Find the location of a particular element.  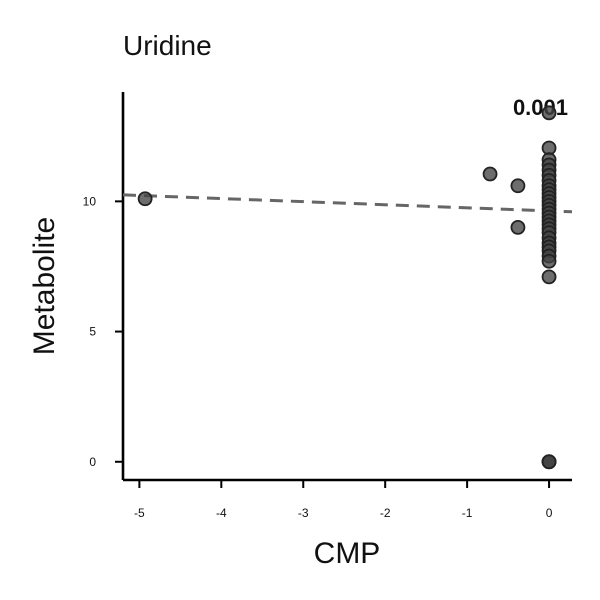

p-value-annotation: 0.001 is located at coordinates (540, 107).